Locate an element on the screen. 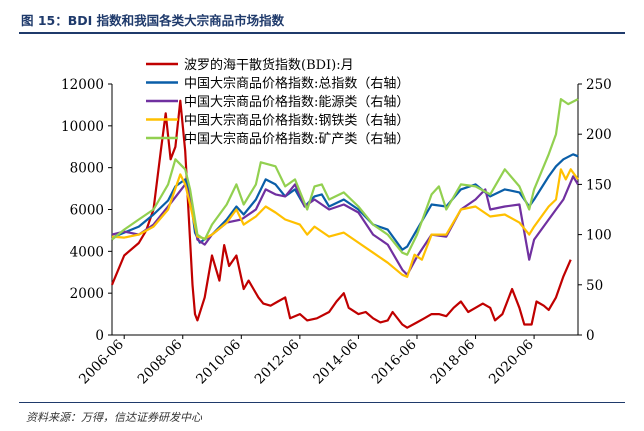 The height and width of the screenshot is (431, 644). x-tick-label: 2020-06 is located at coordinates (511, 362).